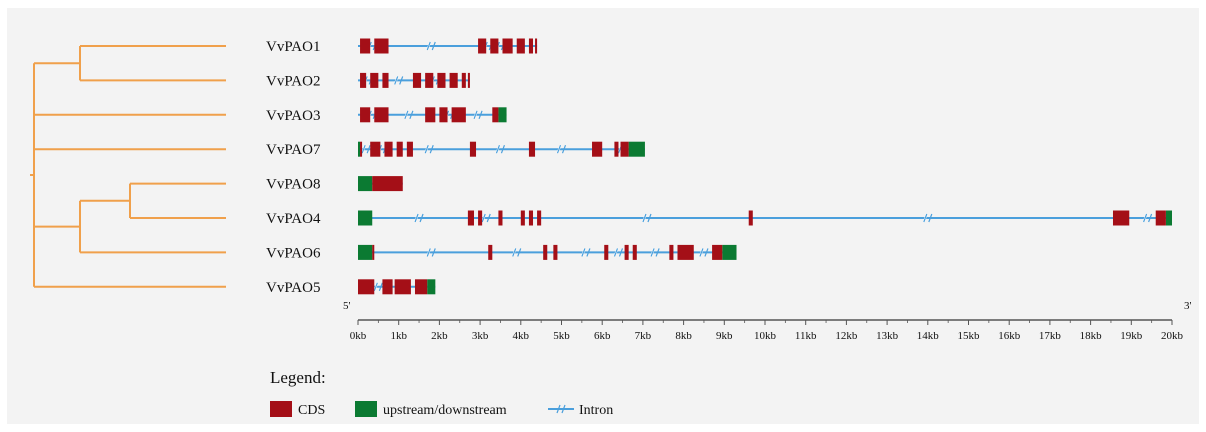  I want to click on axis-tick-label: 1kb, so click(398, 336).